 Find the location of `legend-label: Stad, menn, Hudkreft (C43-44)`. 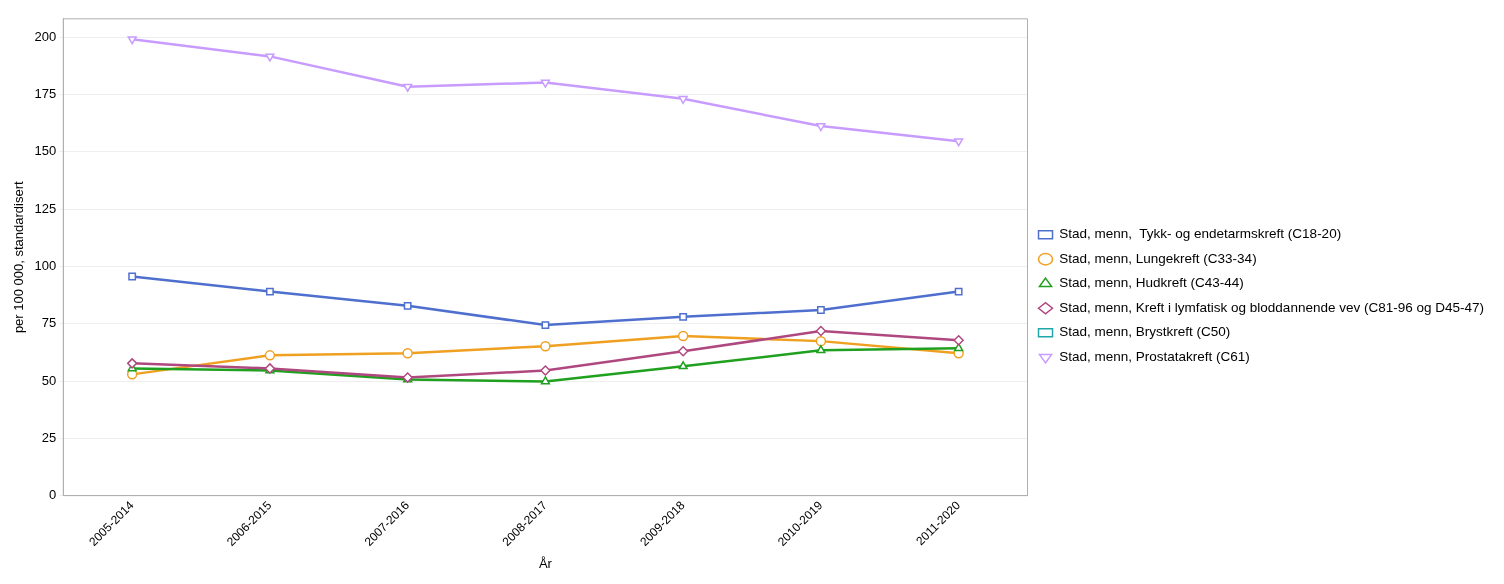

legend-label: Stad, menn, Hudkreft (C43-44) is located at coordinates (1151, 283).